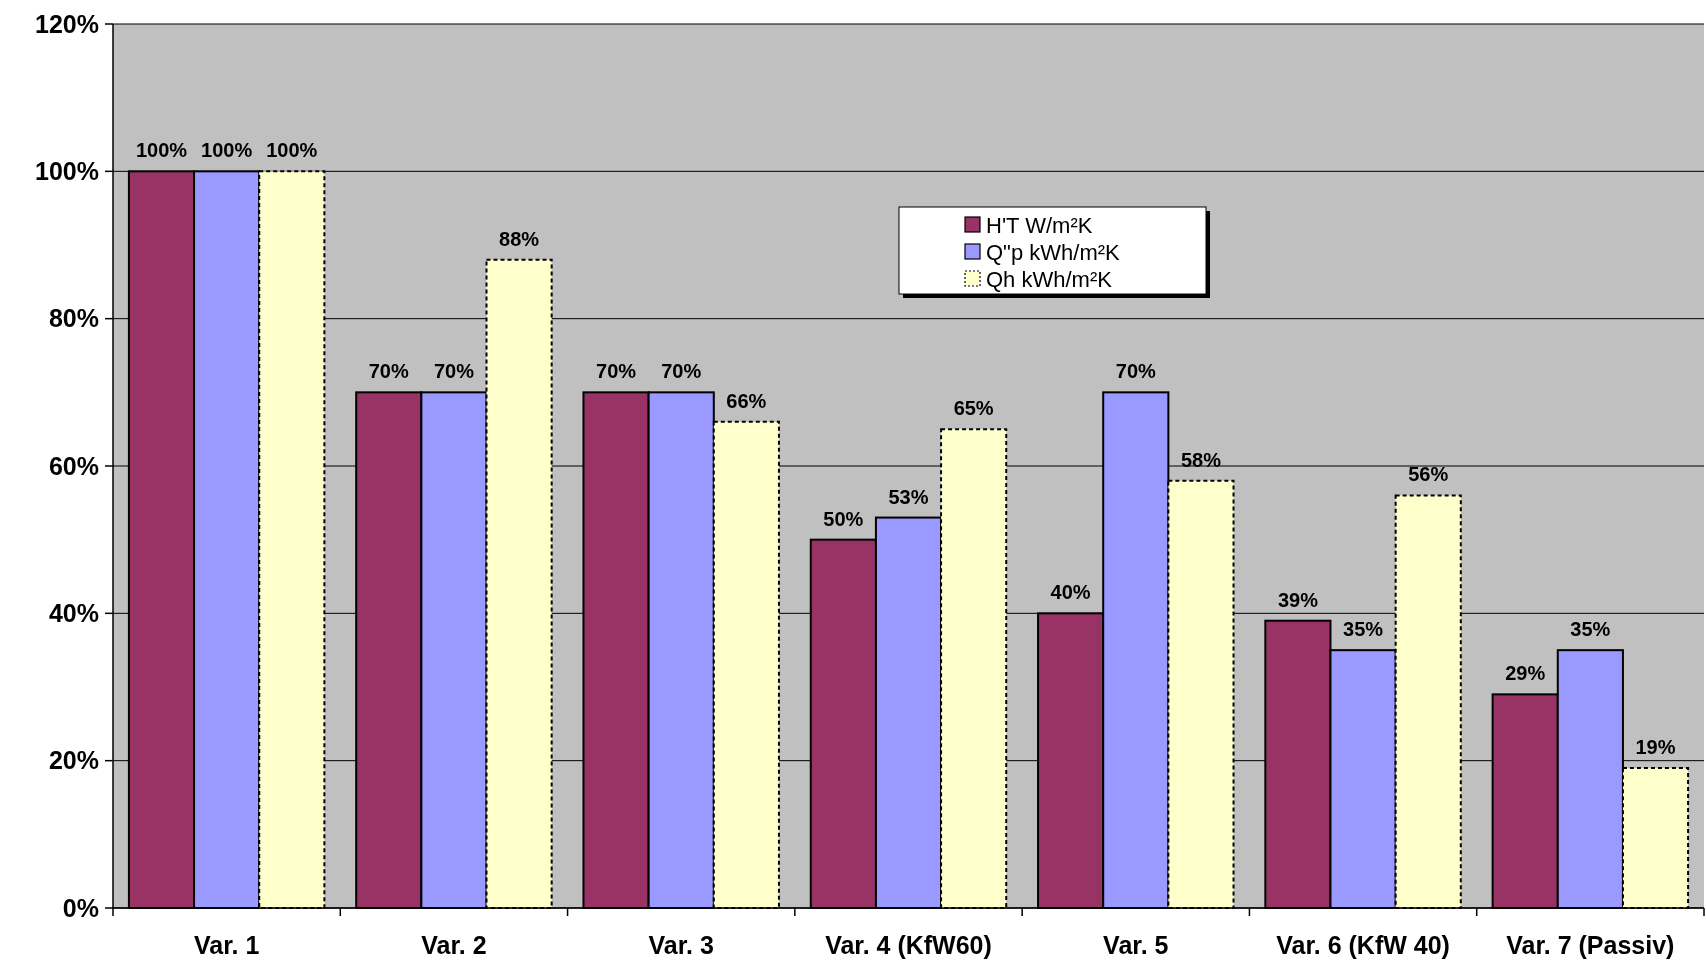 This screenshot has height=971, width=1706. I want to click on y-tick-label: 60%, so click(73, 465).